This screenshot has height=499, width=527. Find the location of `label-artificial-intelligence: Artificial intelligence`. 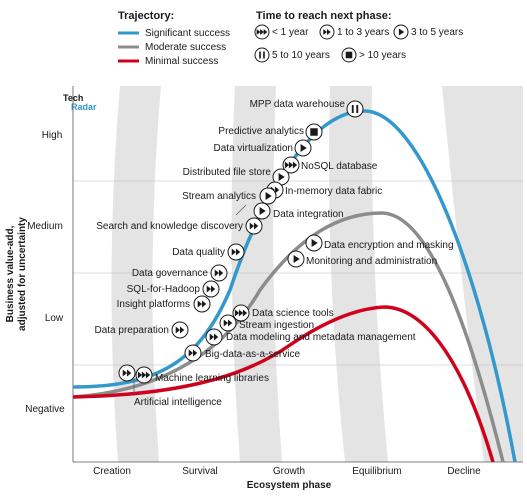

label-artificial-intelligence: Artificial intelligence is located at coordinates (178, 402).